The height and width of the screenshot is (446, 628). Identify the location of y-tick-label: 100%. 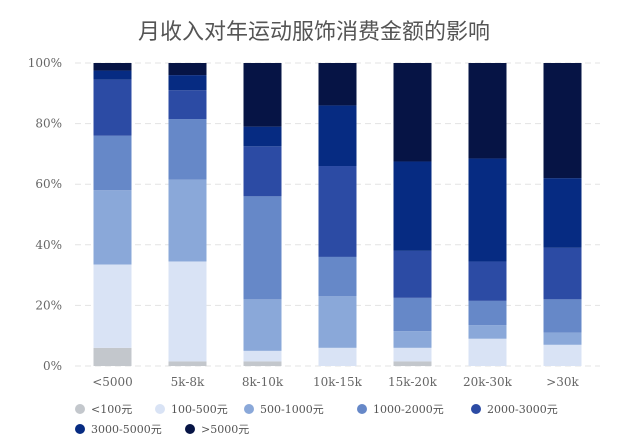
(45, 63).